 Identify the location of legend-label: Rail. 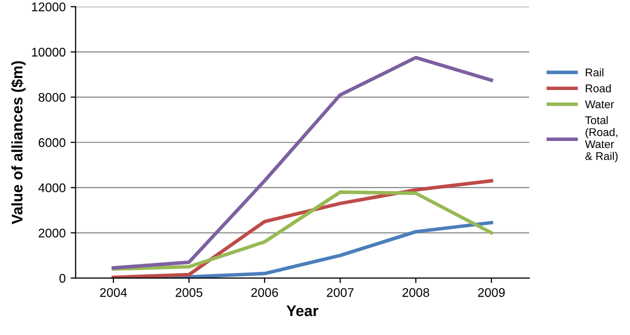
(595, 72).